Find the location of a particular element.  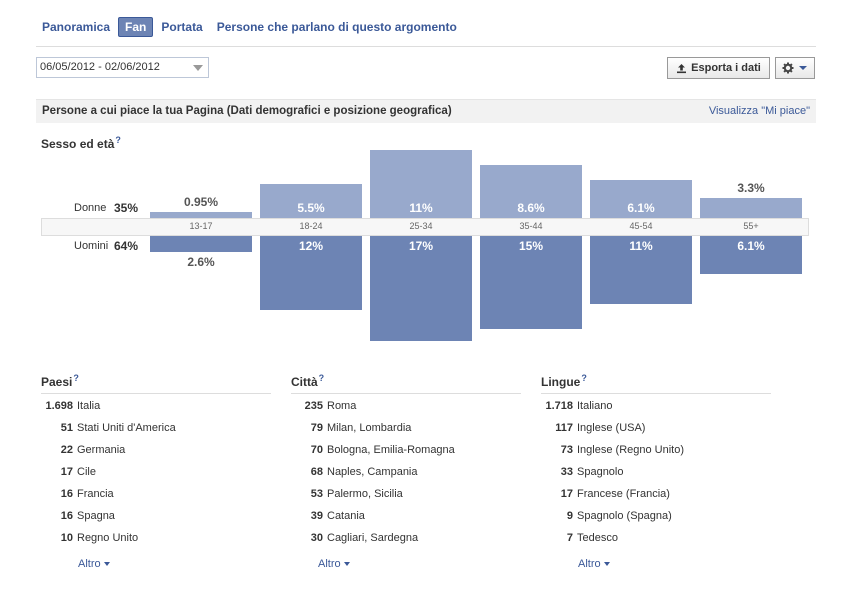

country-name: Regno Unito is located at coordinates (108, 538).